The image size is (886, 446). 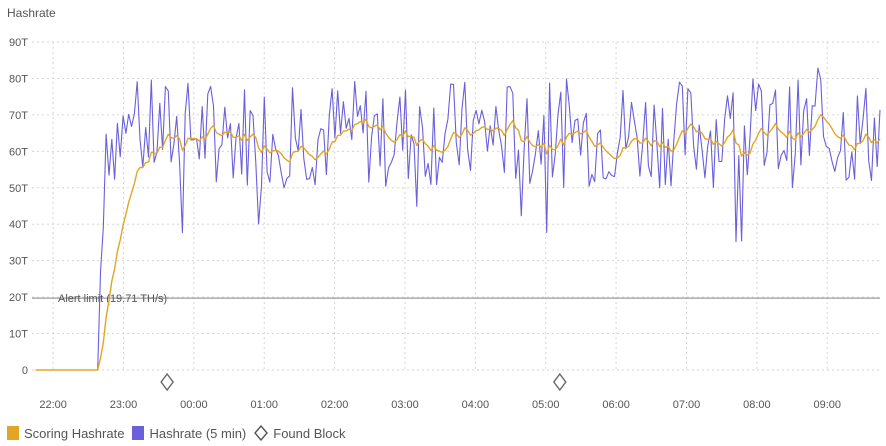 I want to click on y-tick-label: 50T, so click(x=18, y=189).